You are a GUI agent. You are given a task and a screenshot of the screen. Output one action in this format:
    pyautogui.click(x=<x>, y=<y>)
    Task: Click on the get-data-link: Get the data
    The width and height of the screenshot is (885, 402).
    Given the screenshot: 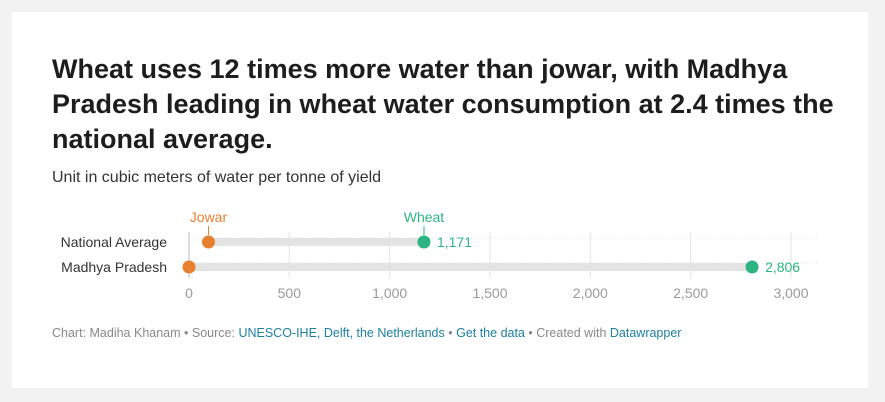 What is the action you would take?
    pyautogui.click(x=490, y=333)
    